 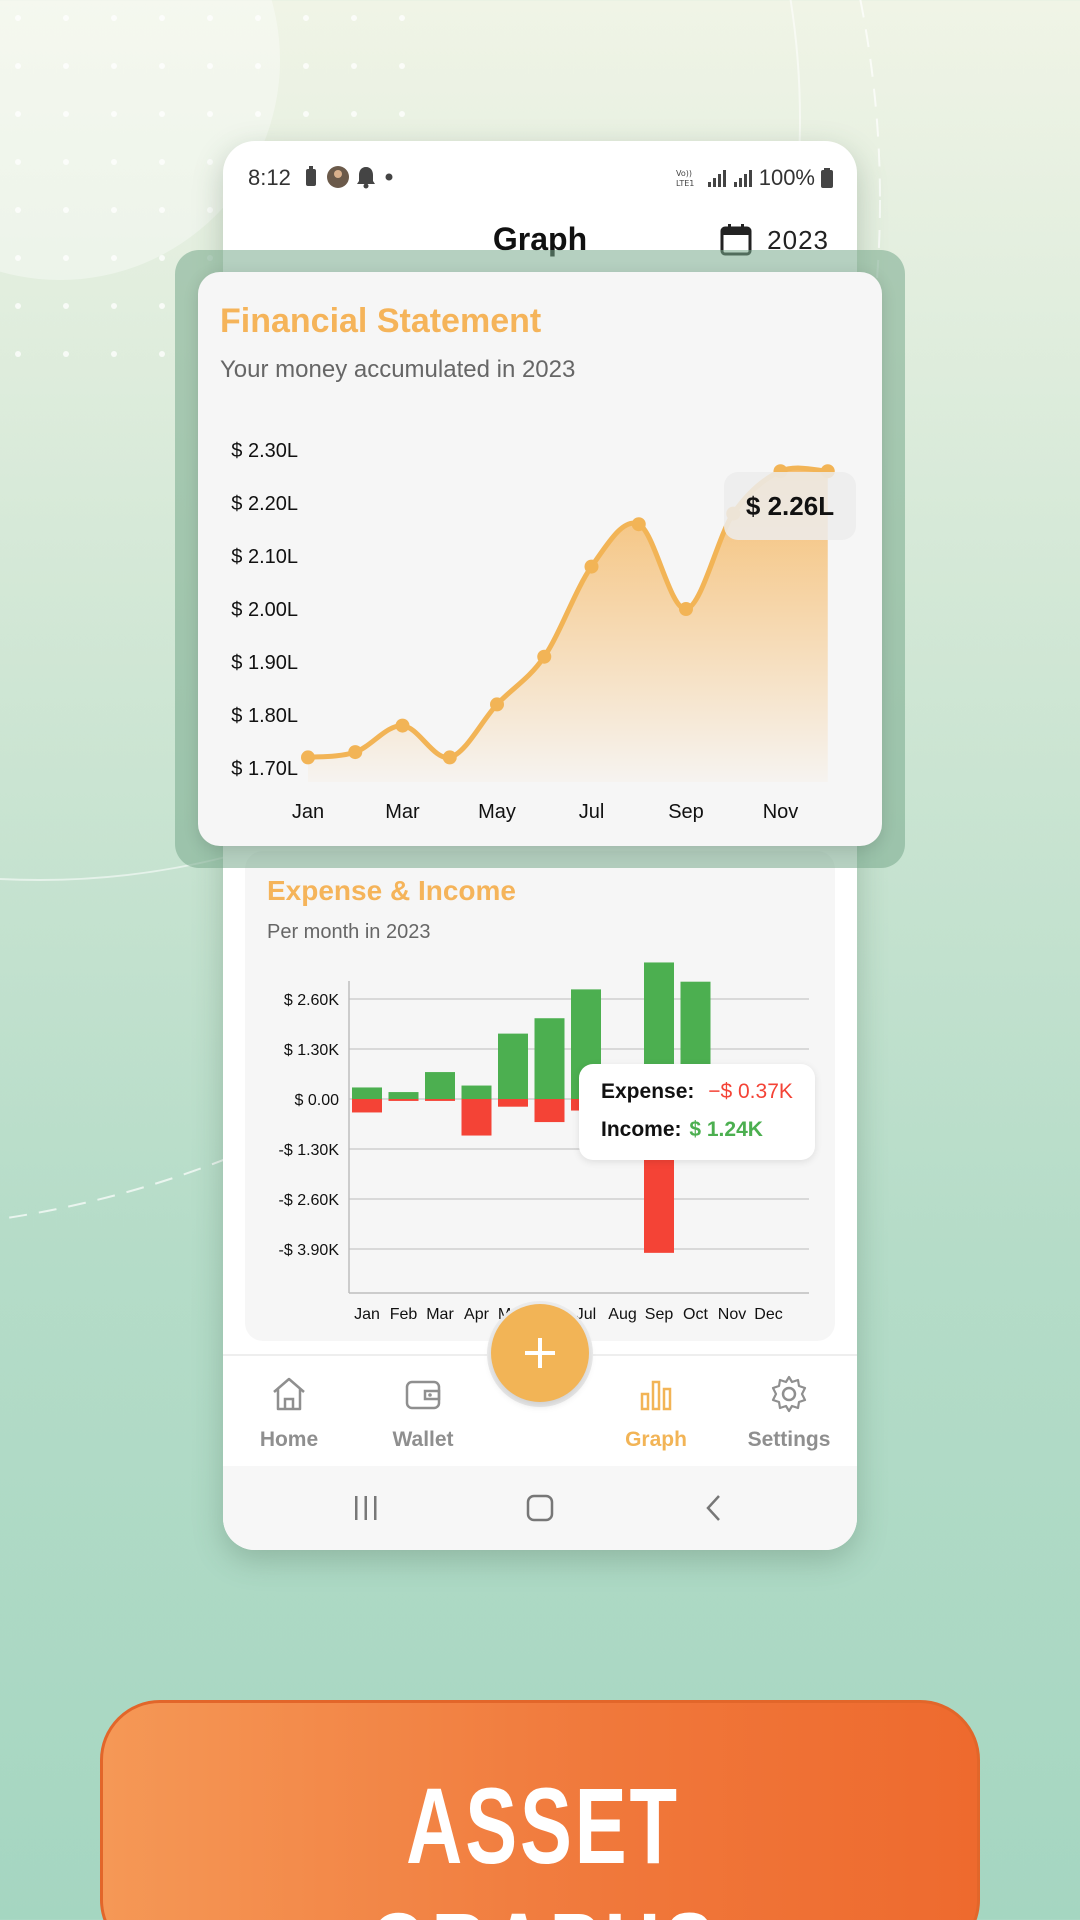 I want to click on tooltip-income-label: Income:, so click(x=641, y=1129).